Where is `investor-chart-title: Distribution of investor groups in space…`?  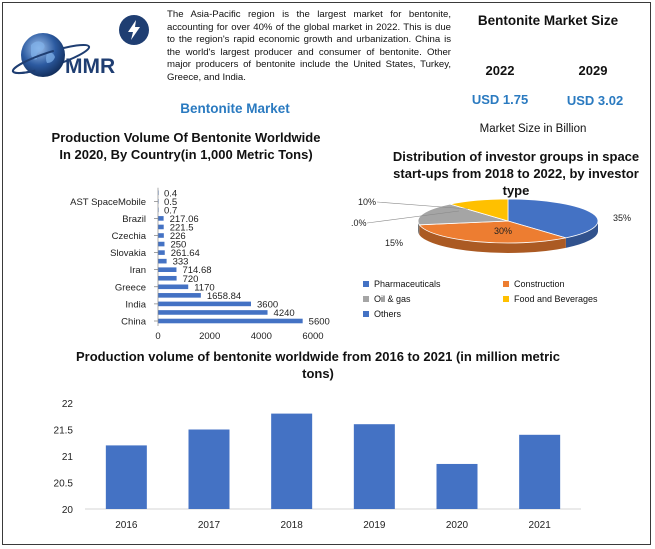
investor-chart-title: Distribution of investor groups in space… is located at coordinates (516, 173).